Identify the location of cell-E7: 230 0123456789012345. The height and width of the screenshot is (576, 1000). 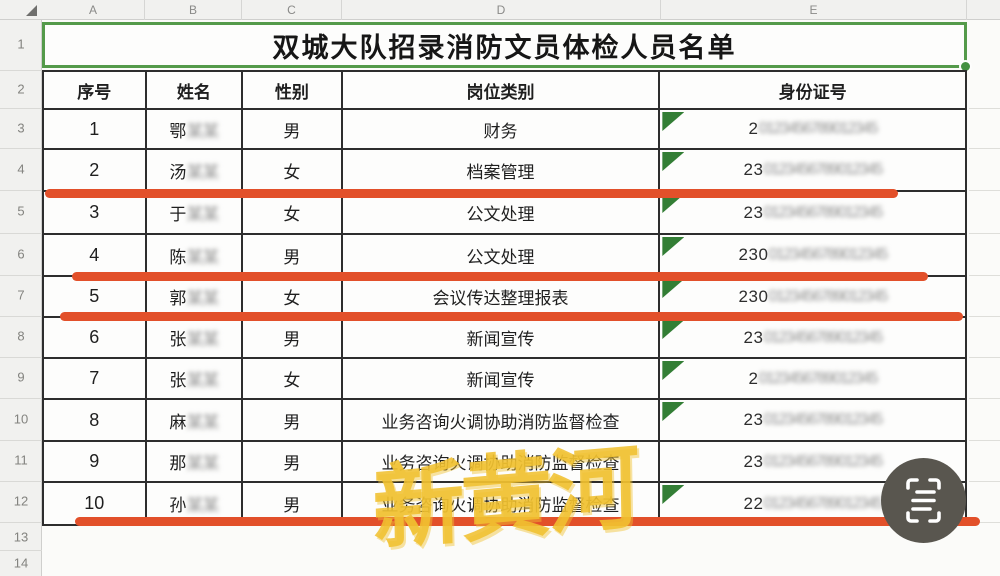
(812, 296).